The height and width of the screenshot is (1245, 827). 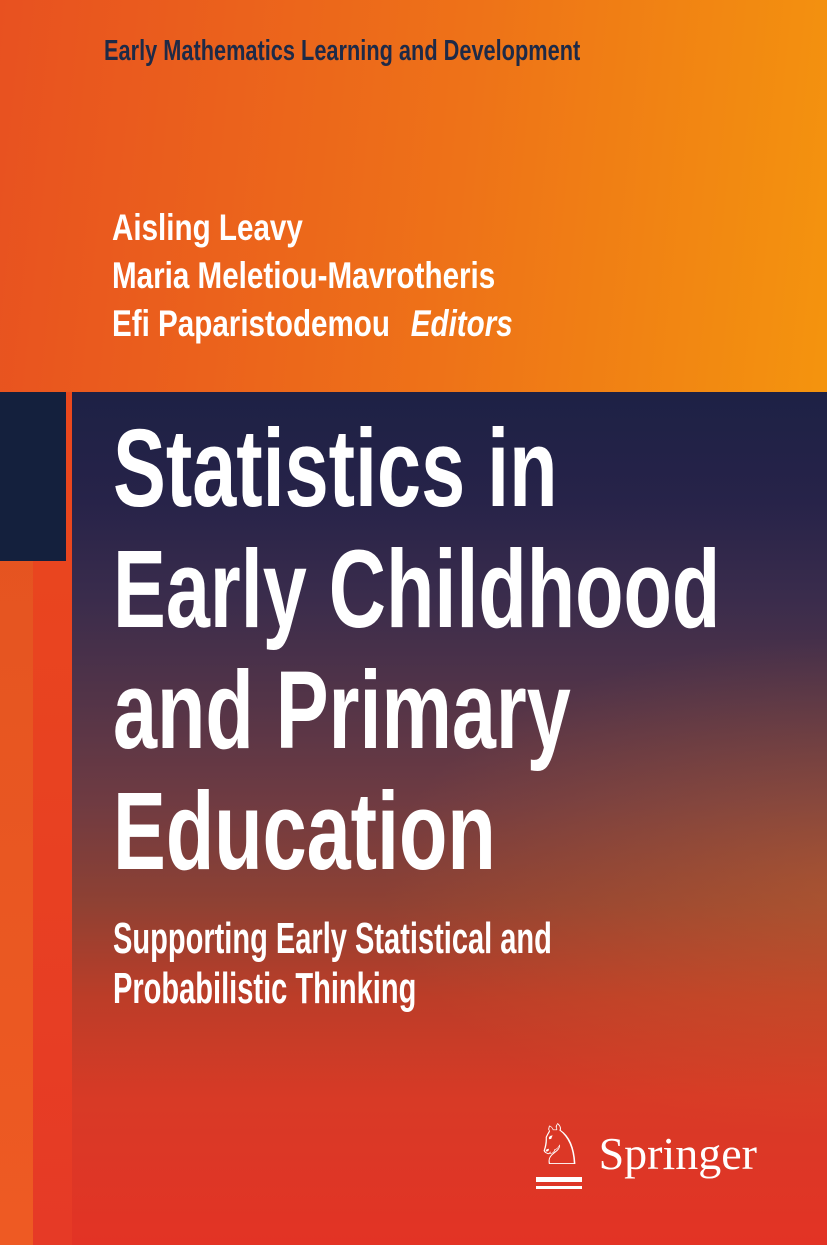 What do you see at coordinates (559, 1179) in the screenshot?
I see `knight-underline-thick` at bounding box center [559, 1179].